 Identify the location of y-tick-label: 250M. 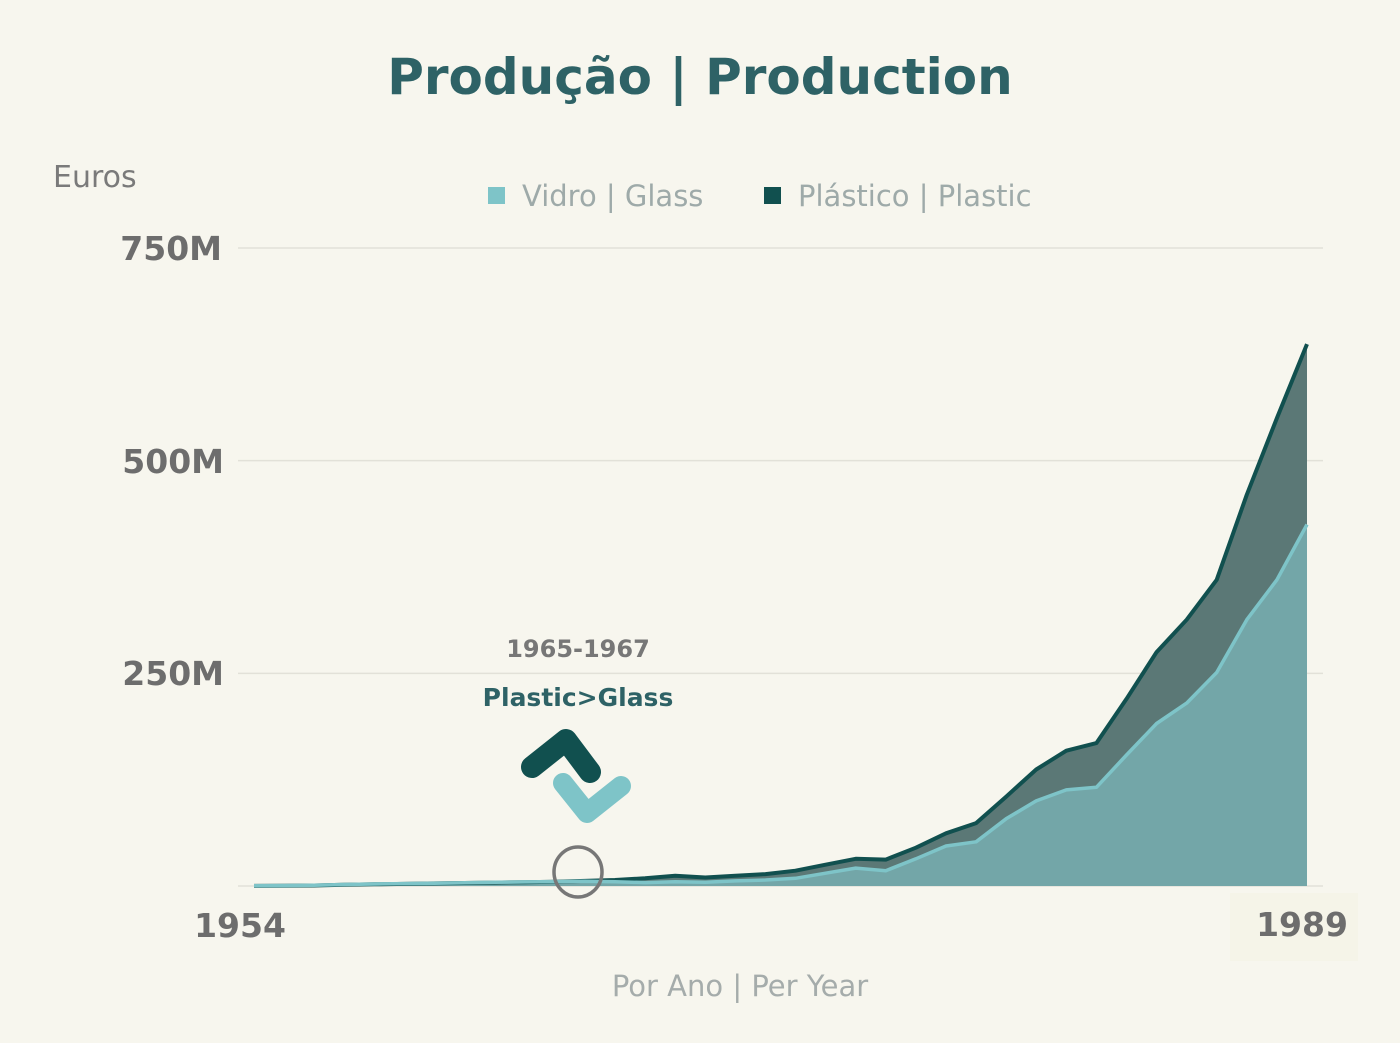
(173, 673).